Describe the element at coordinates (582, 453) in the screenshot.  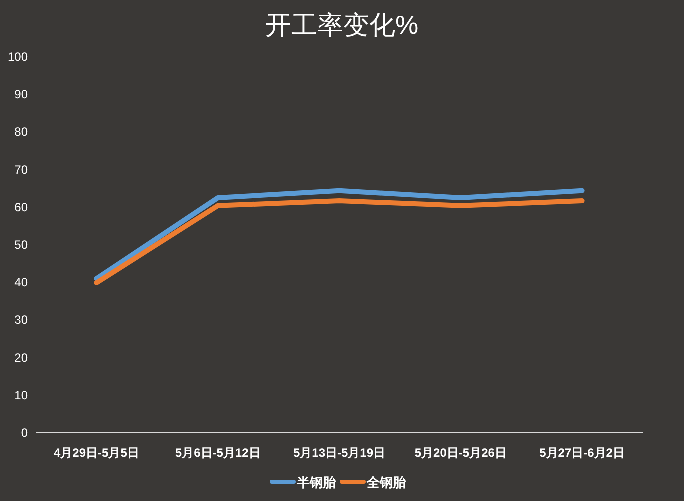
I see `x-tick-label: 5月27日-6月2日` at that location.